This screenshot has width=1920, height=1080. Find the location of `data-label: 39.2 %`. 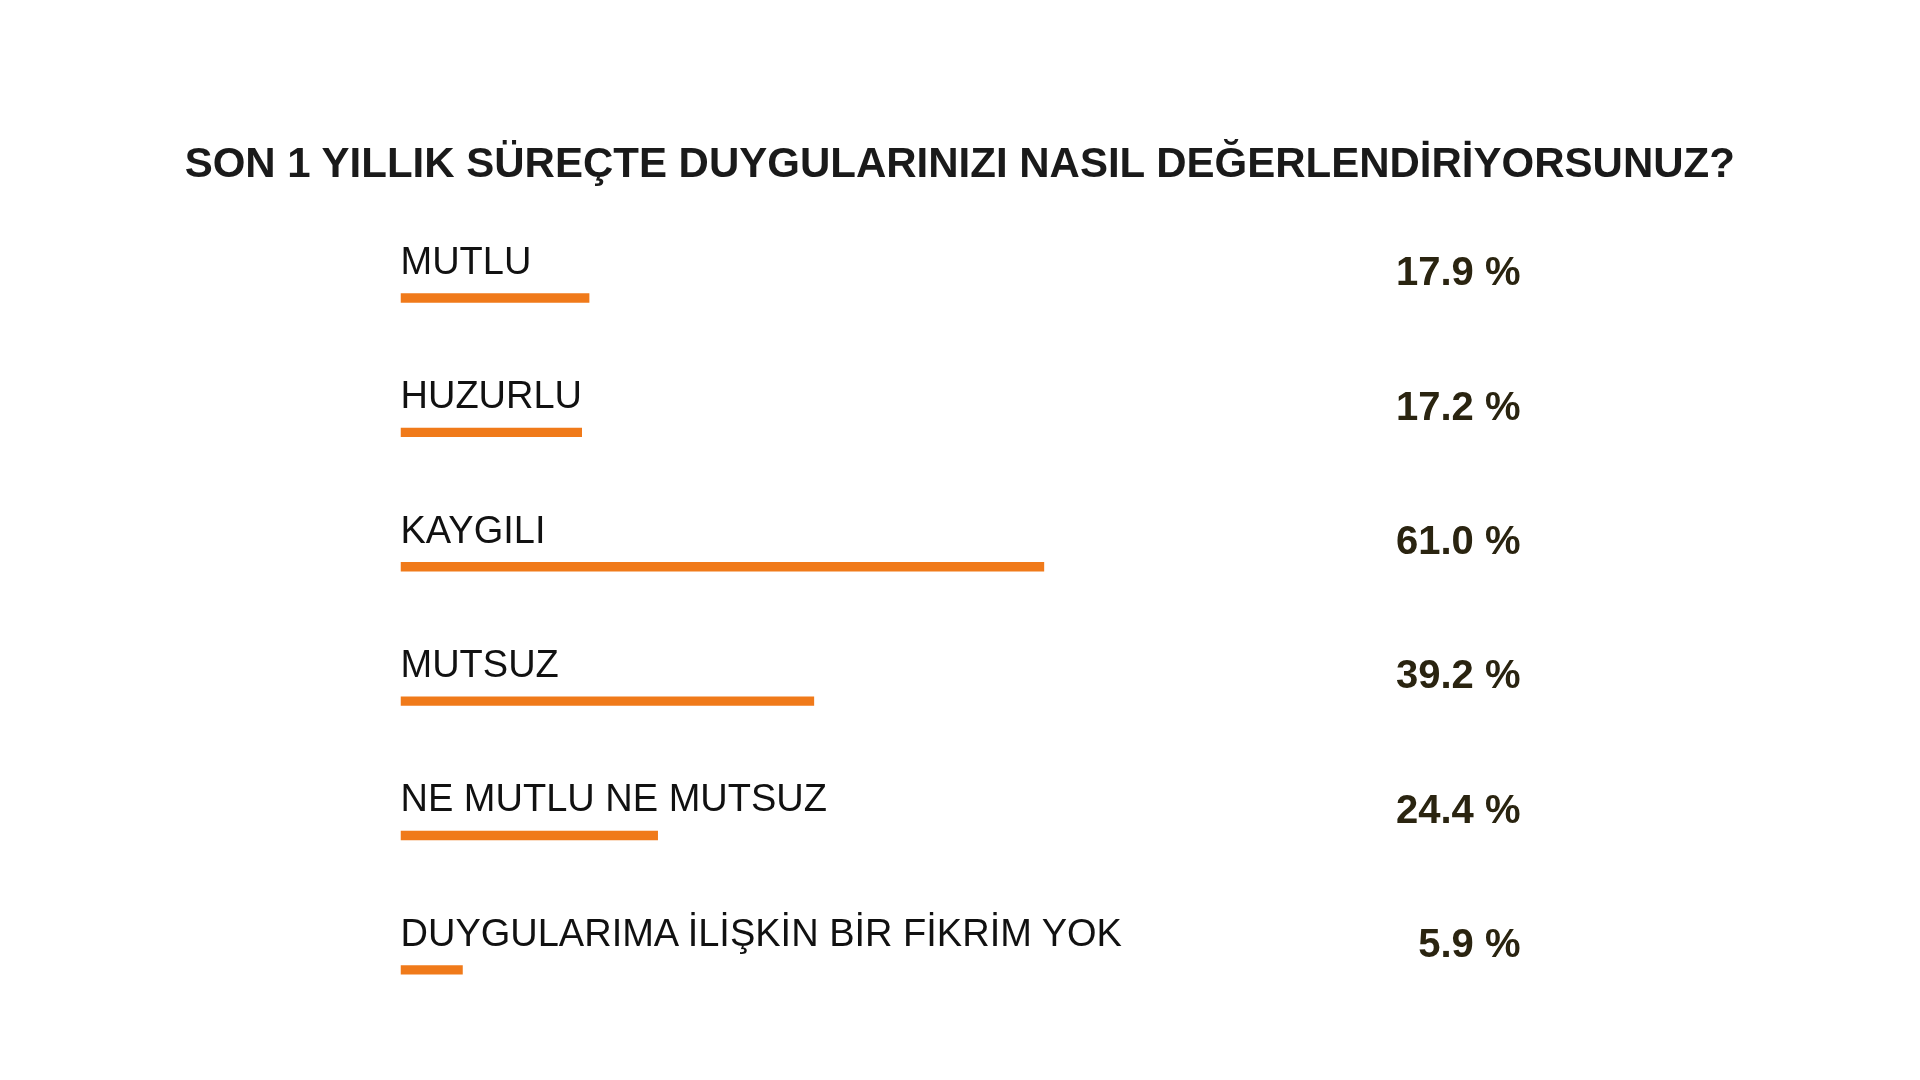

data-label: 39.2 % is located at coordinates (1458, 674).